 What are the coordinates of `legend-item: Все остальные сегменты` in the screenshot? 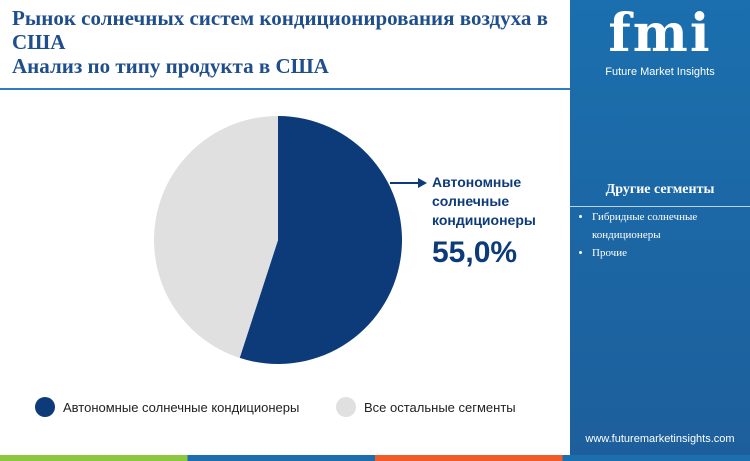 It's located at (426, 407).